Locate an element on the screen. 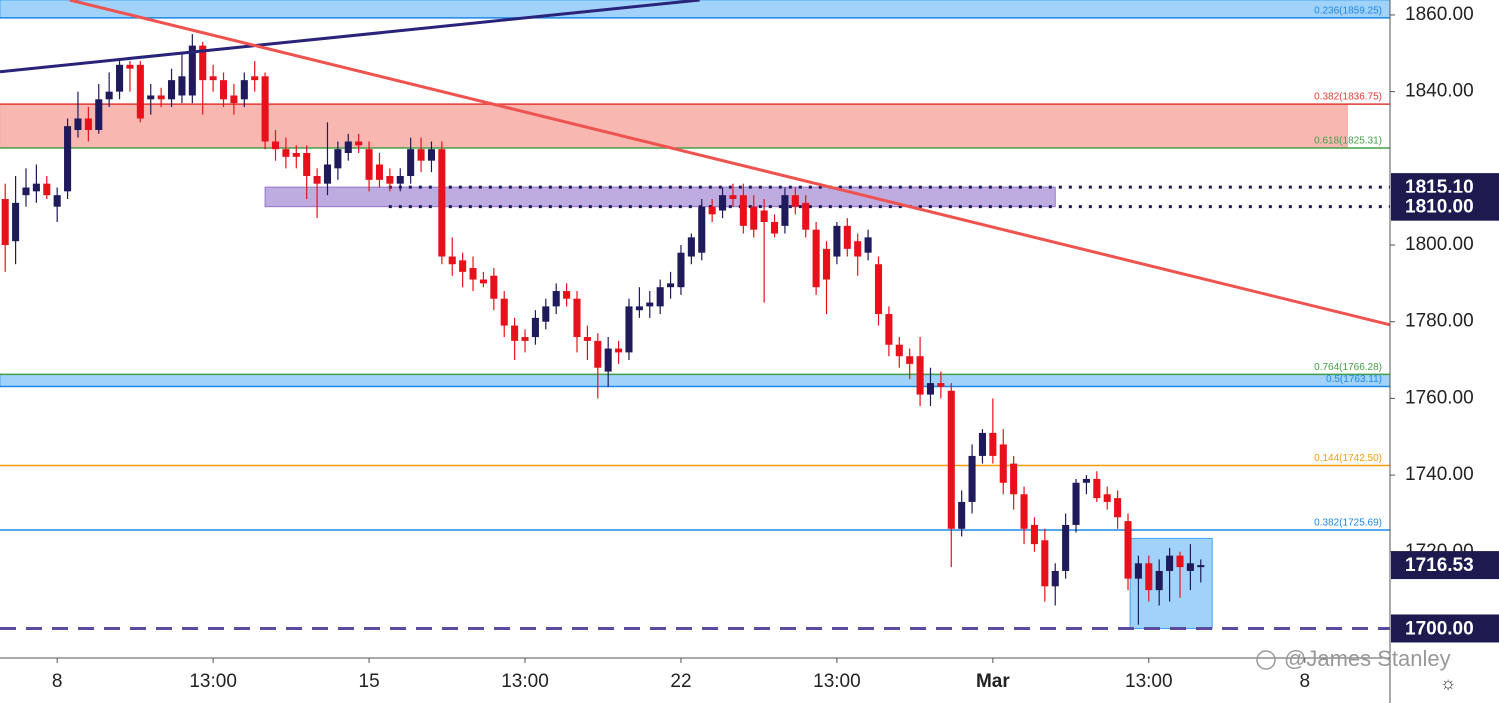  fib-label: 0.618(1825.31) is located at coordinates (1348, 141).